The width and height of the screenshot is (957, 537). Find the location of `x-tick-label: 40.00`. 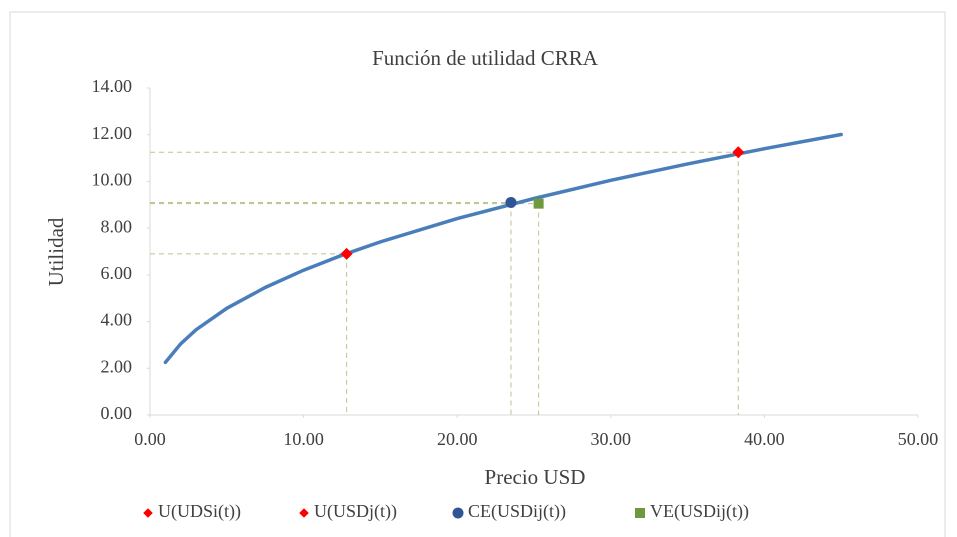

x-tick-label: 40.00 is located at coordinates (764, 439).